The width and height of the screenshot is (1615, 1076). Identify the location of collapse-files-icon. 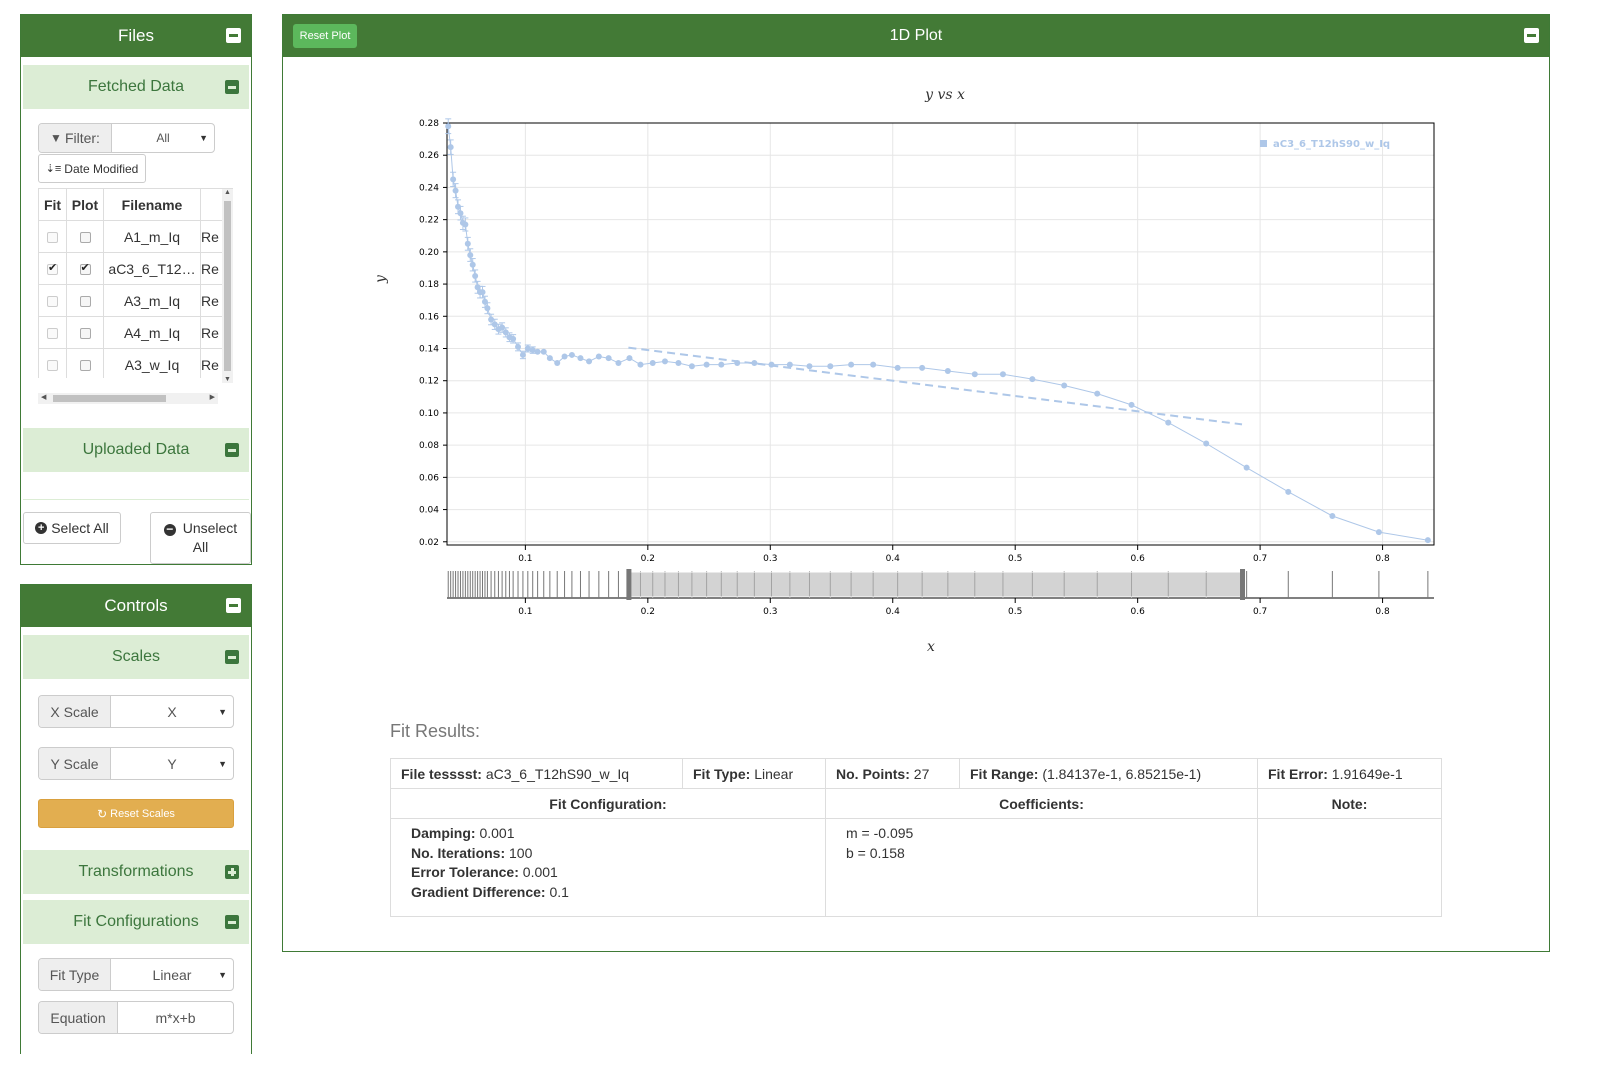
(233, 35).